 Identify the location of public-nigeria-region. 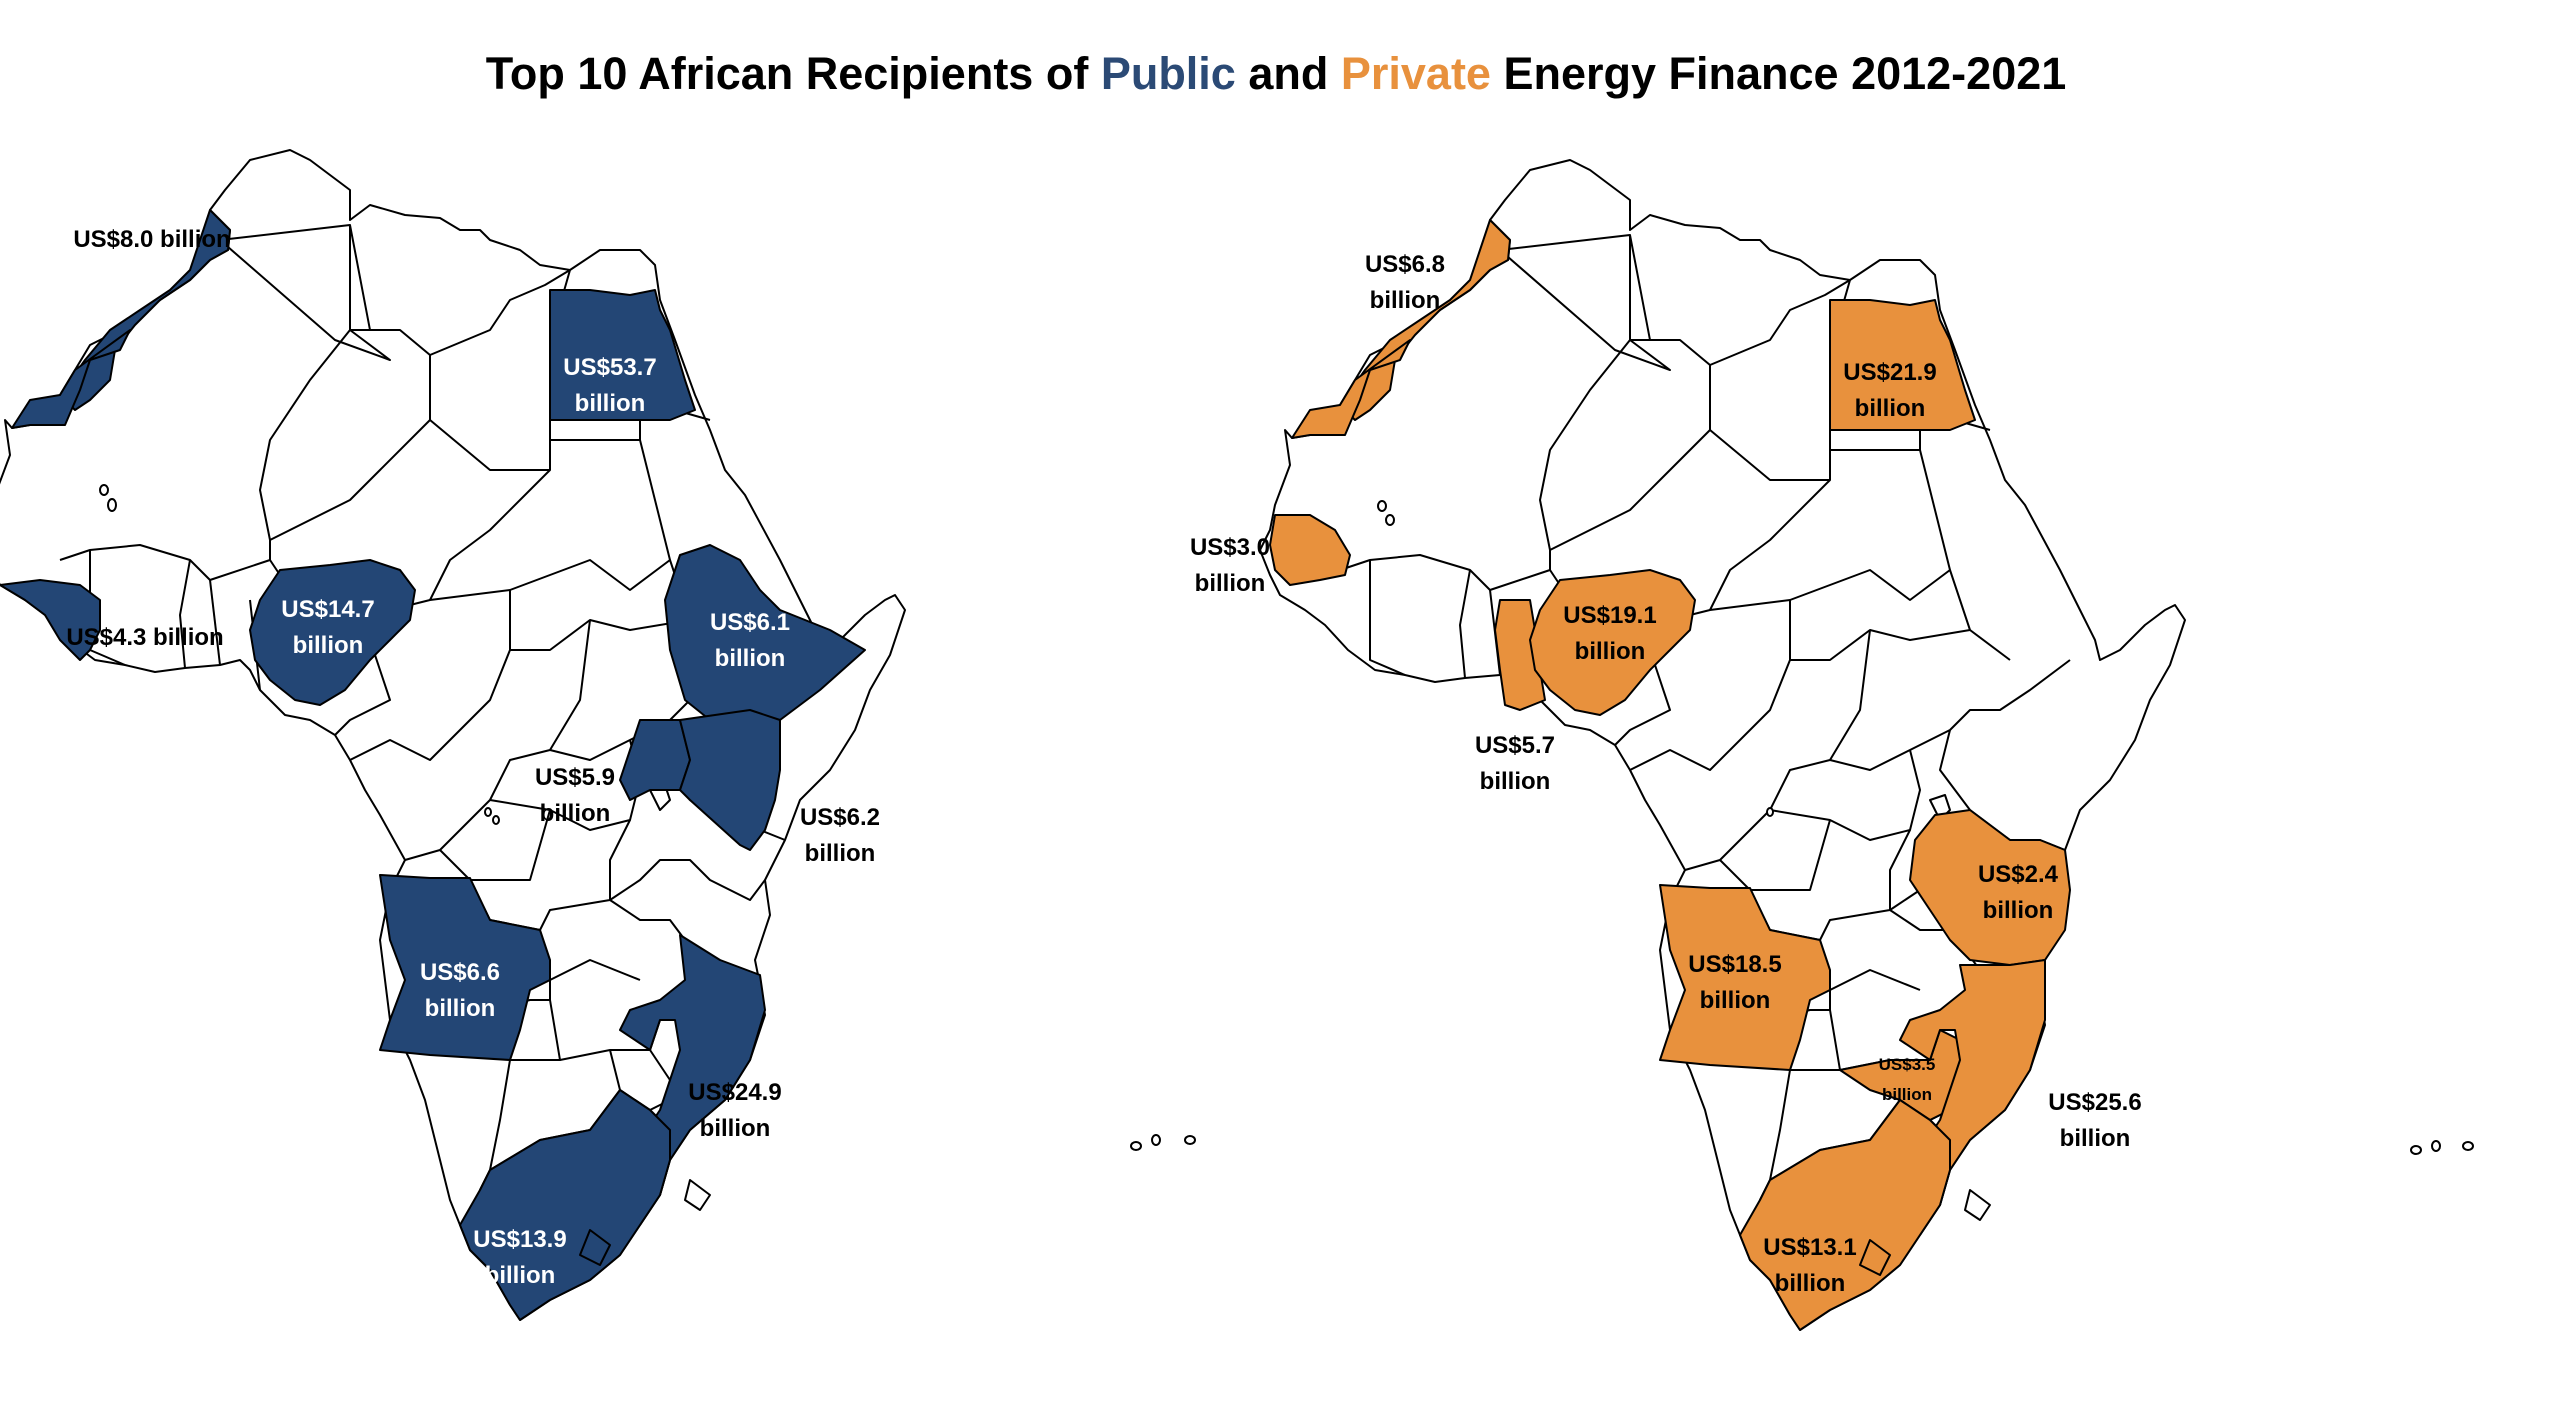
(332, 632).